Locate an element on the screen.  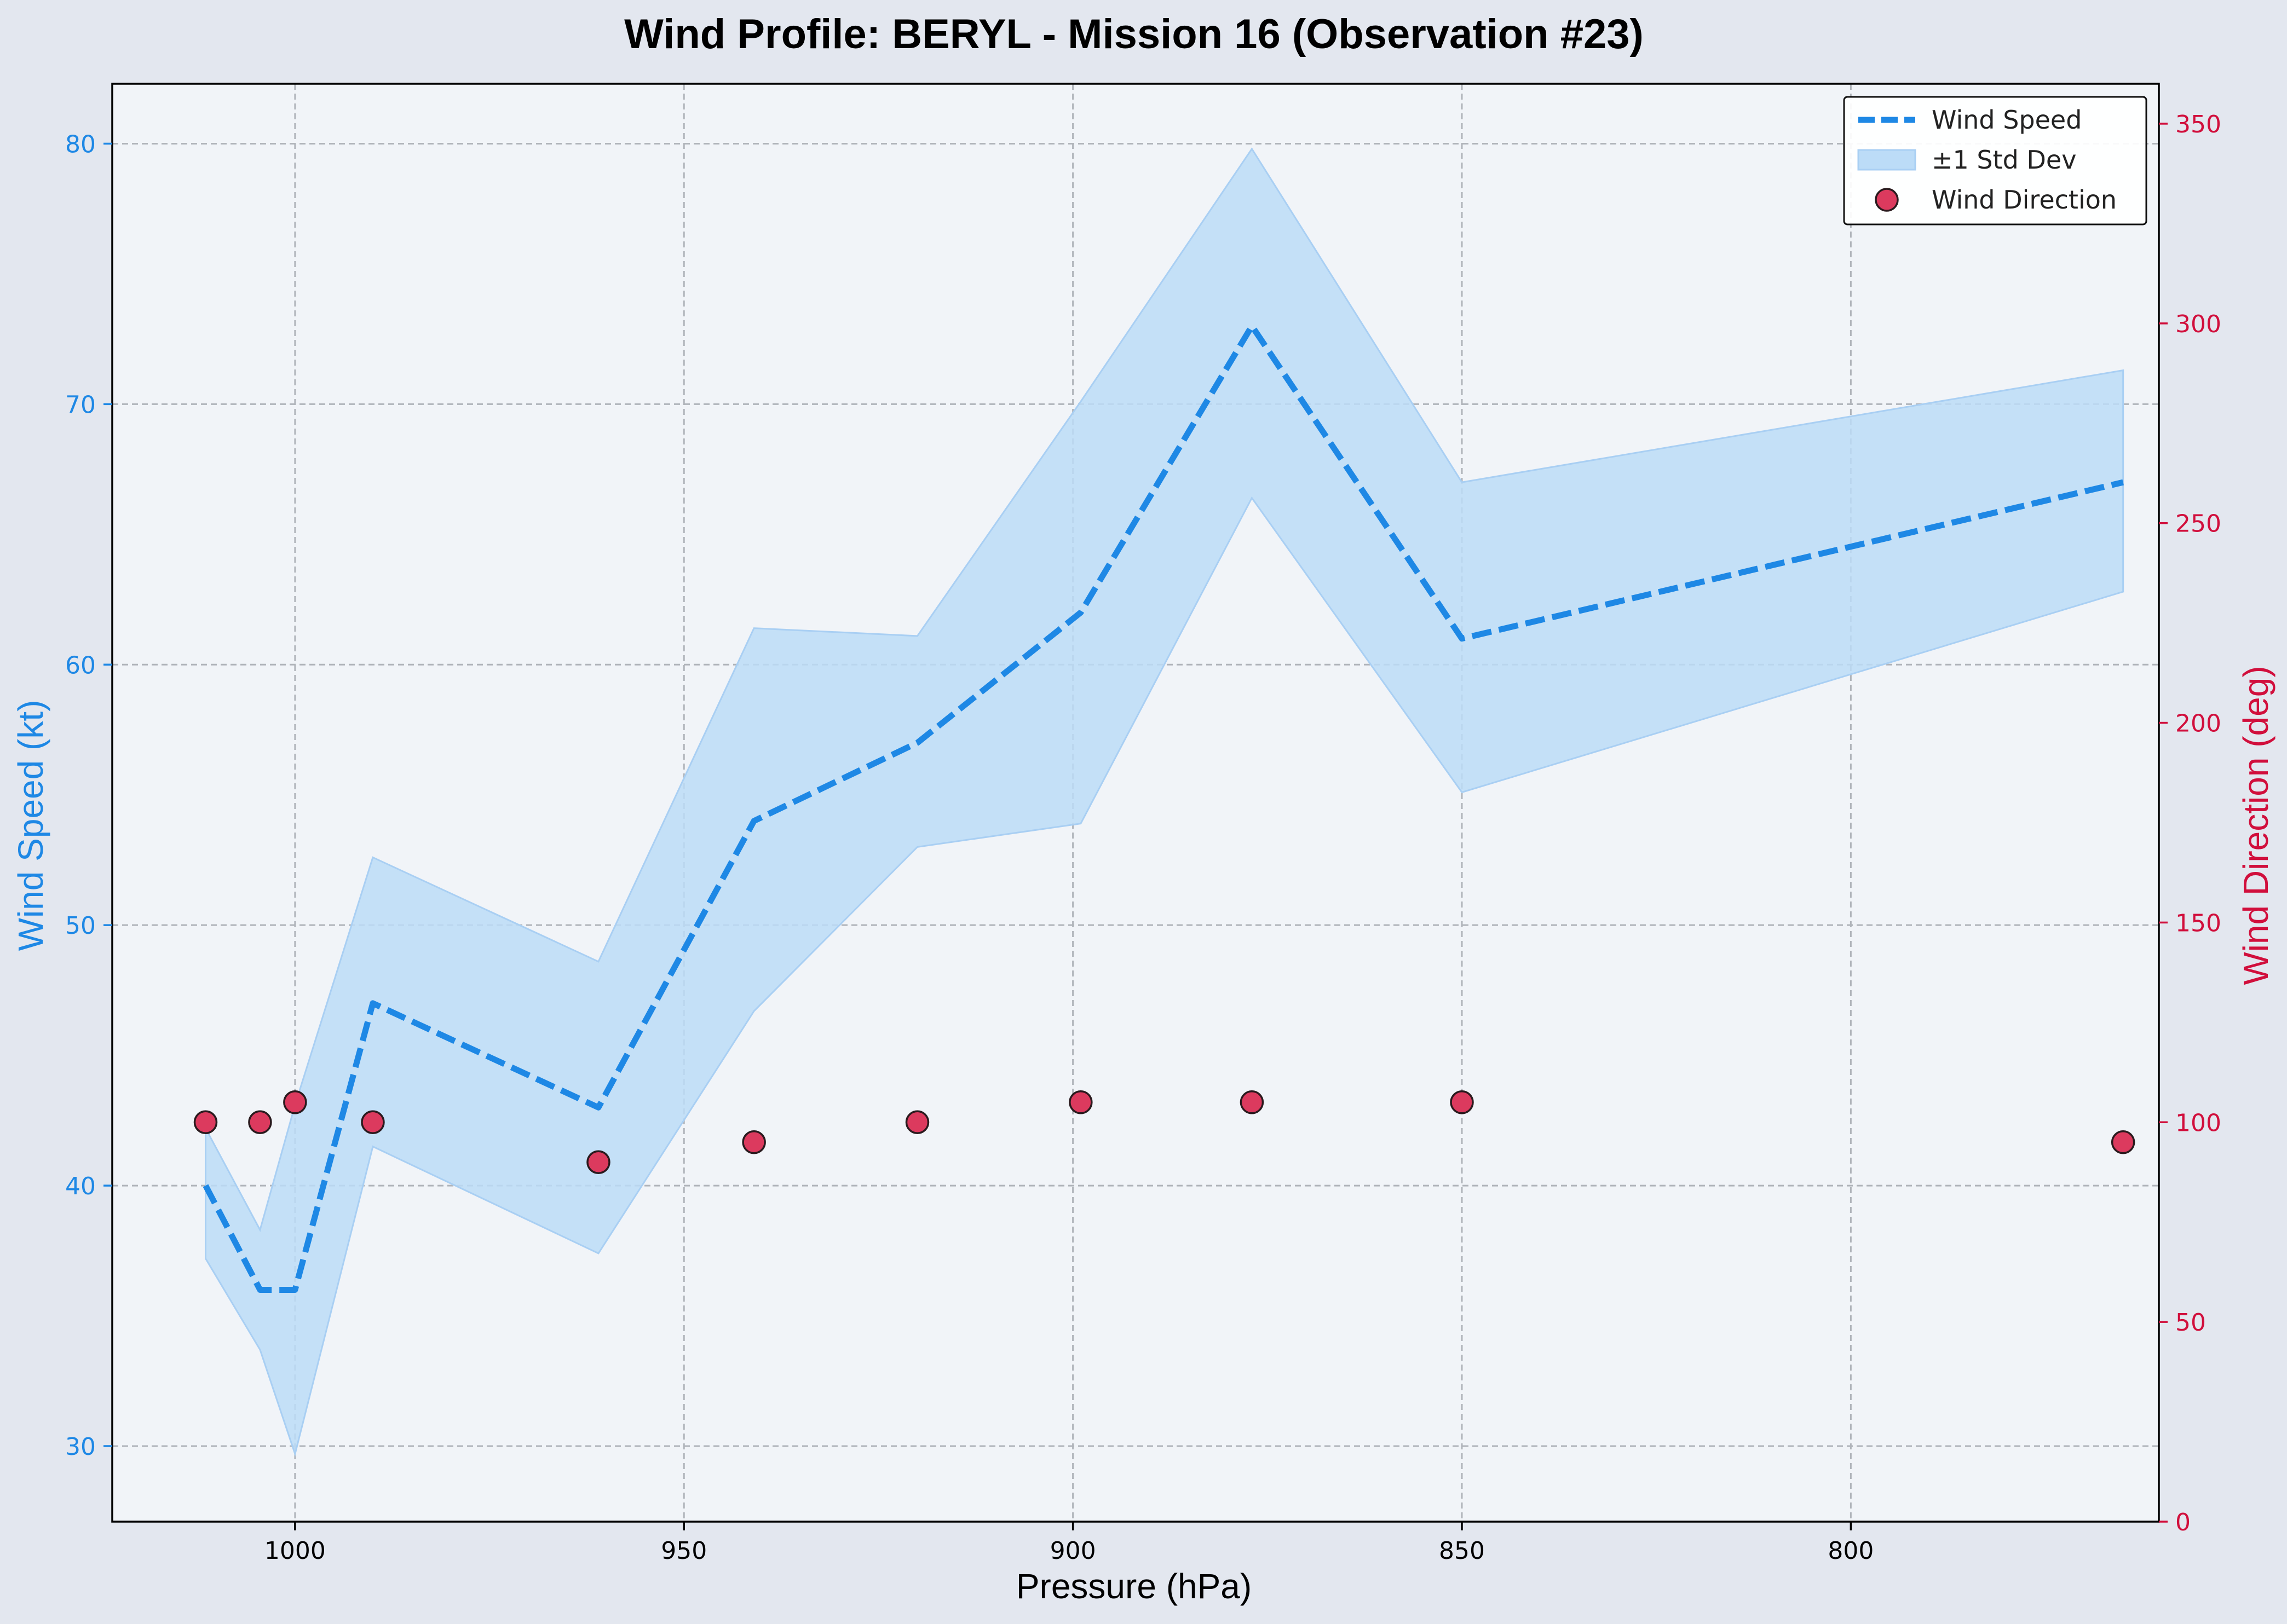
y2-tick-label: 250 is located at coordinates (2198, 524).